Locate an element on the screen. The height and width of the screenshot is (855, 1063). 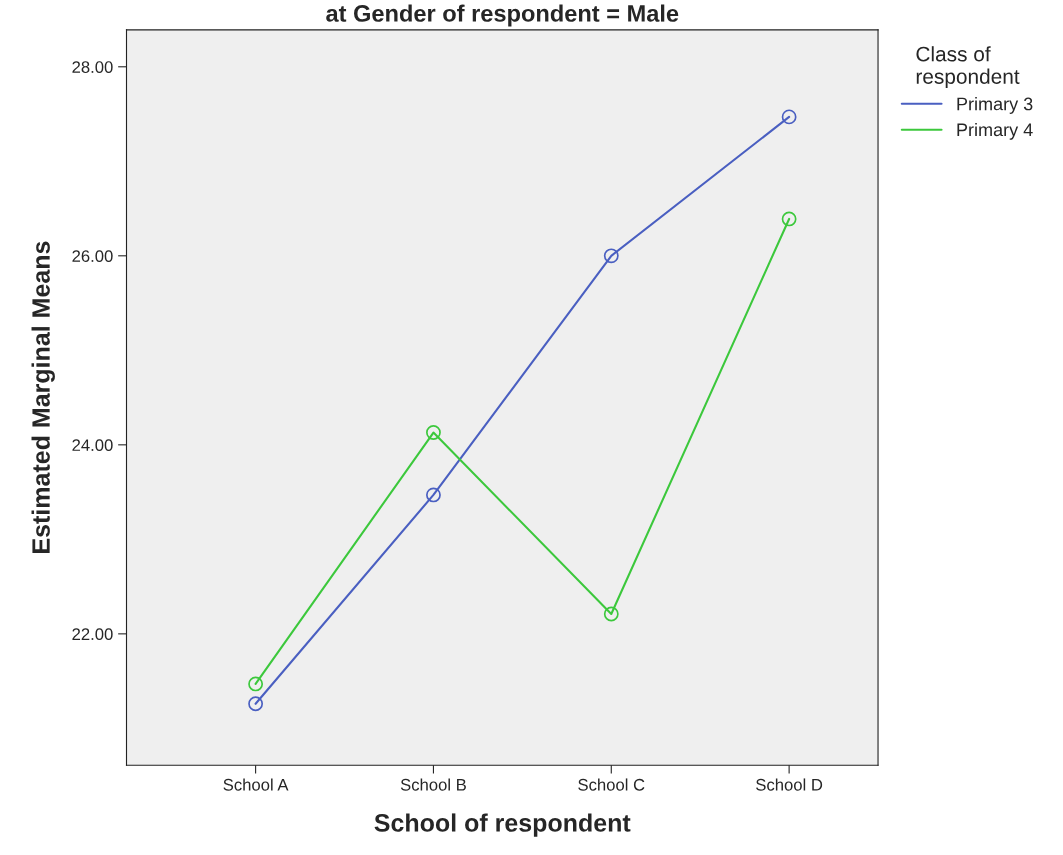
x-tick-label: School B is located at coordinates (433, 784).